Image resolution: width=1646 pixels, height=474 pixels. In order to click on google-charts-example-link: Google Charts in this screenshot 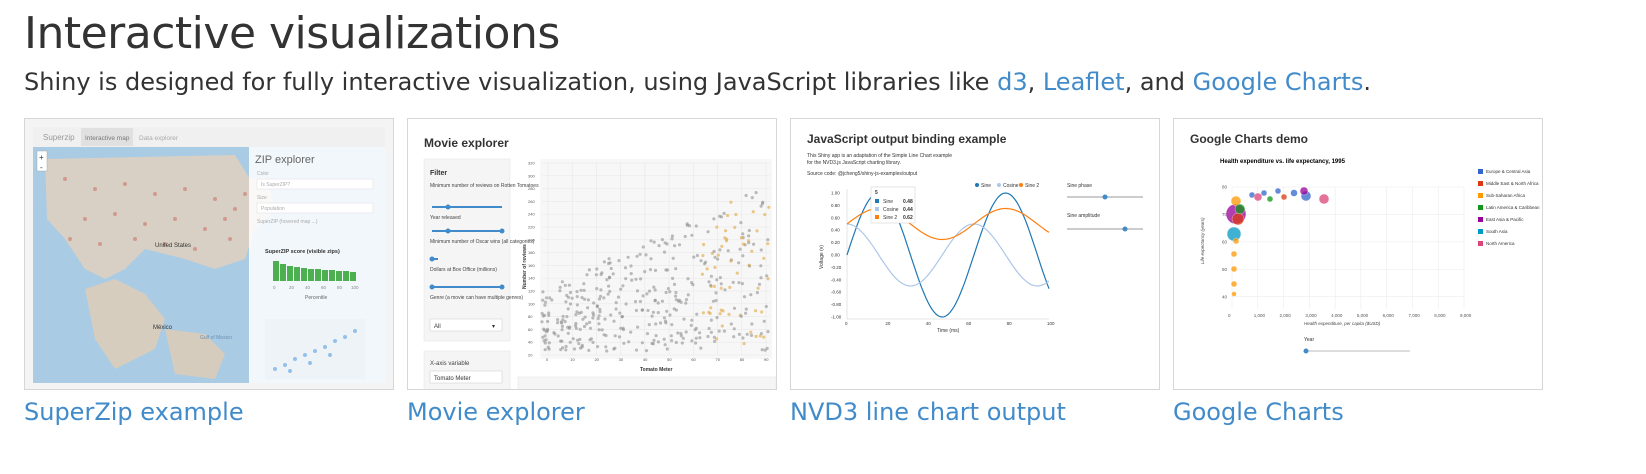, I will do `click(1258, 412)`.